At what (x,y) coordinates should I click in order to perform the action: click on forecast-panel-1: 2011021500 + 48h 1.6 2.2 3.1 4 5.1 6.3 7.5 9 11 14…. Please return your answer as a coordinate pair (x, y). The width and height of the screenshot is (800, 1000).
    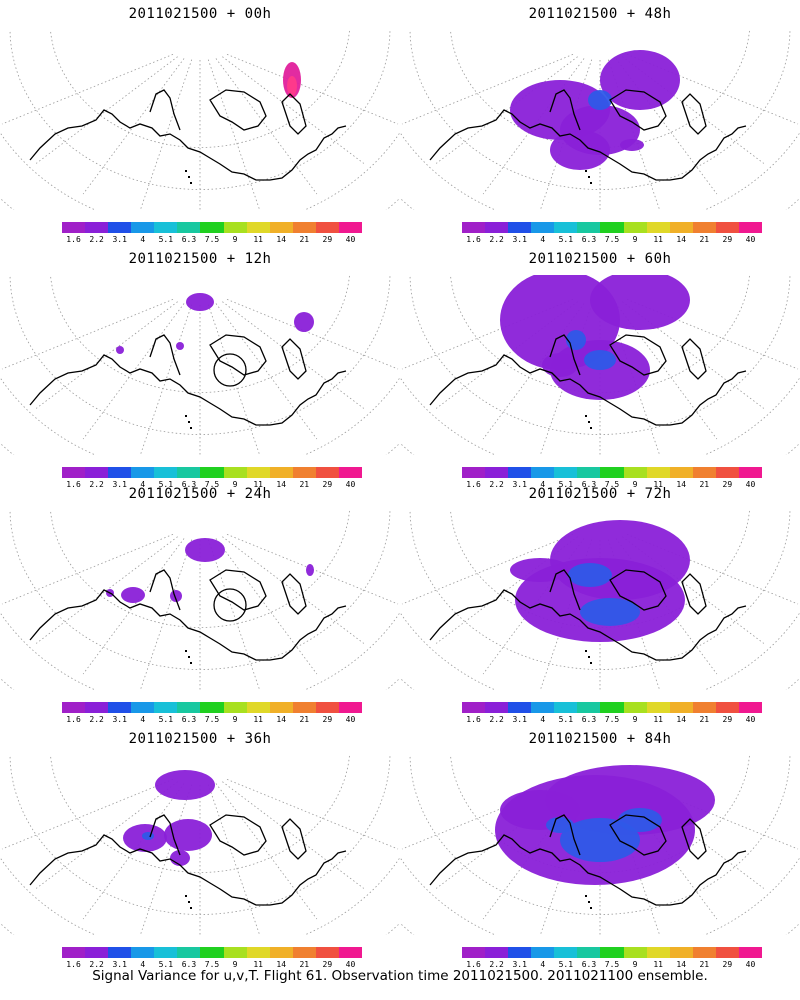
    Looking at the image, I should click on (600, 122).